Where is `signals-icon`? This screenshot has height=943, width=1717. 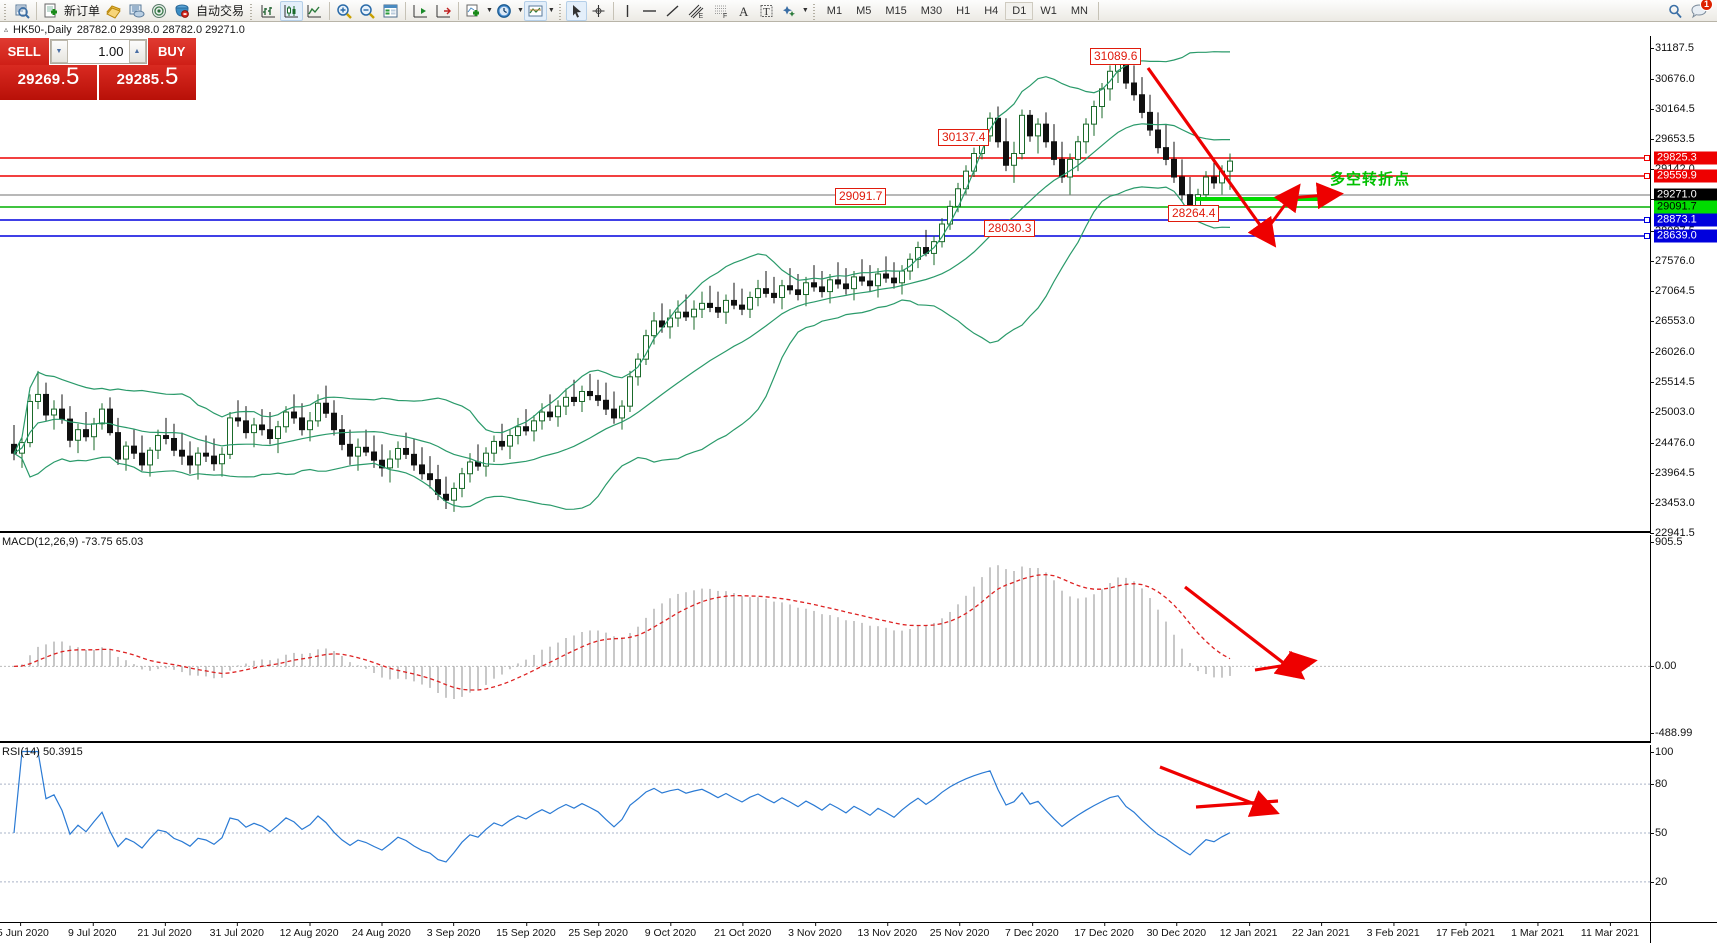 signals-icon is located at coordinates (159, 11).